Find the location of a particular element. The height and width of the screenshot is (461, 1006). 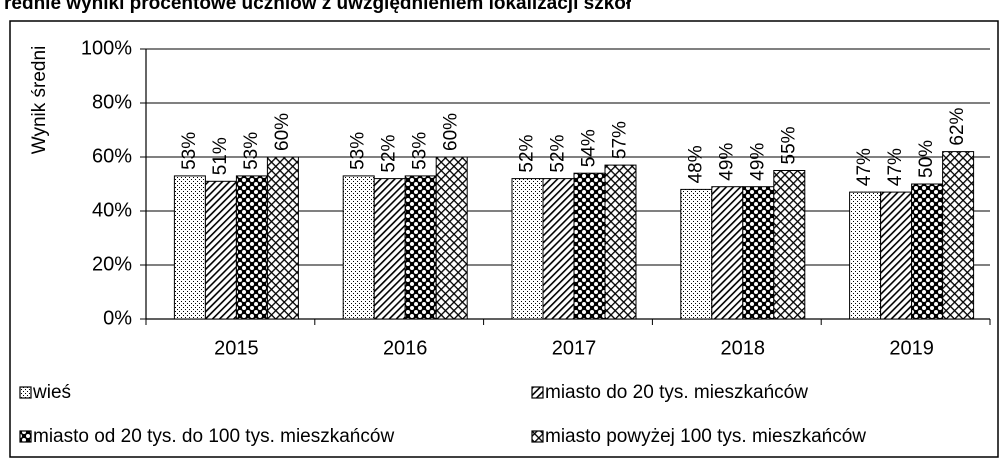

data-label: 55% is located at coordinates (788, 145).